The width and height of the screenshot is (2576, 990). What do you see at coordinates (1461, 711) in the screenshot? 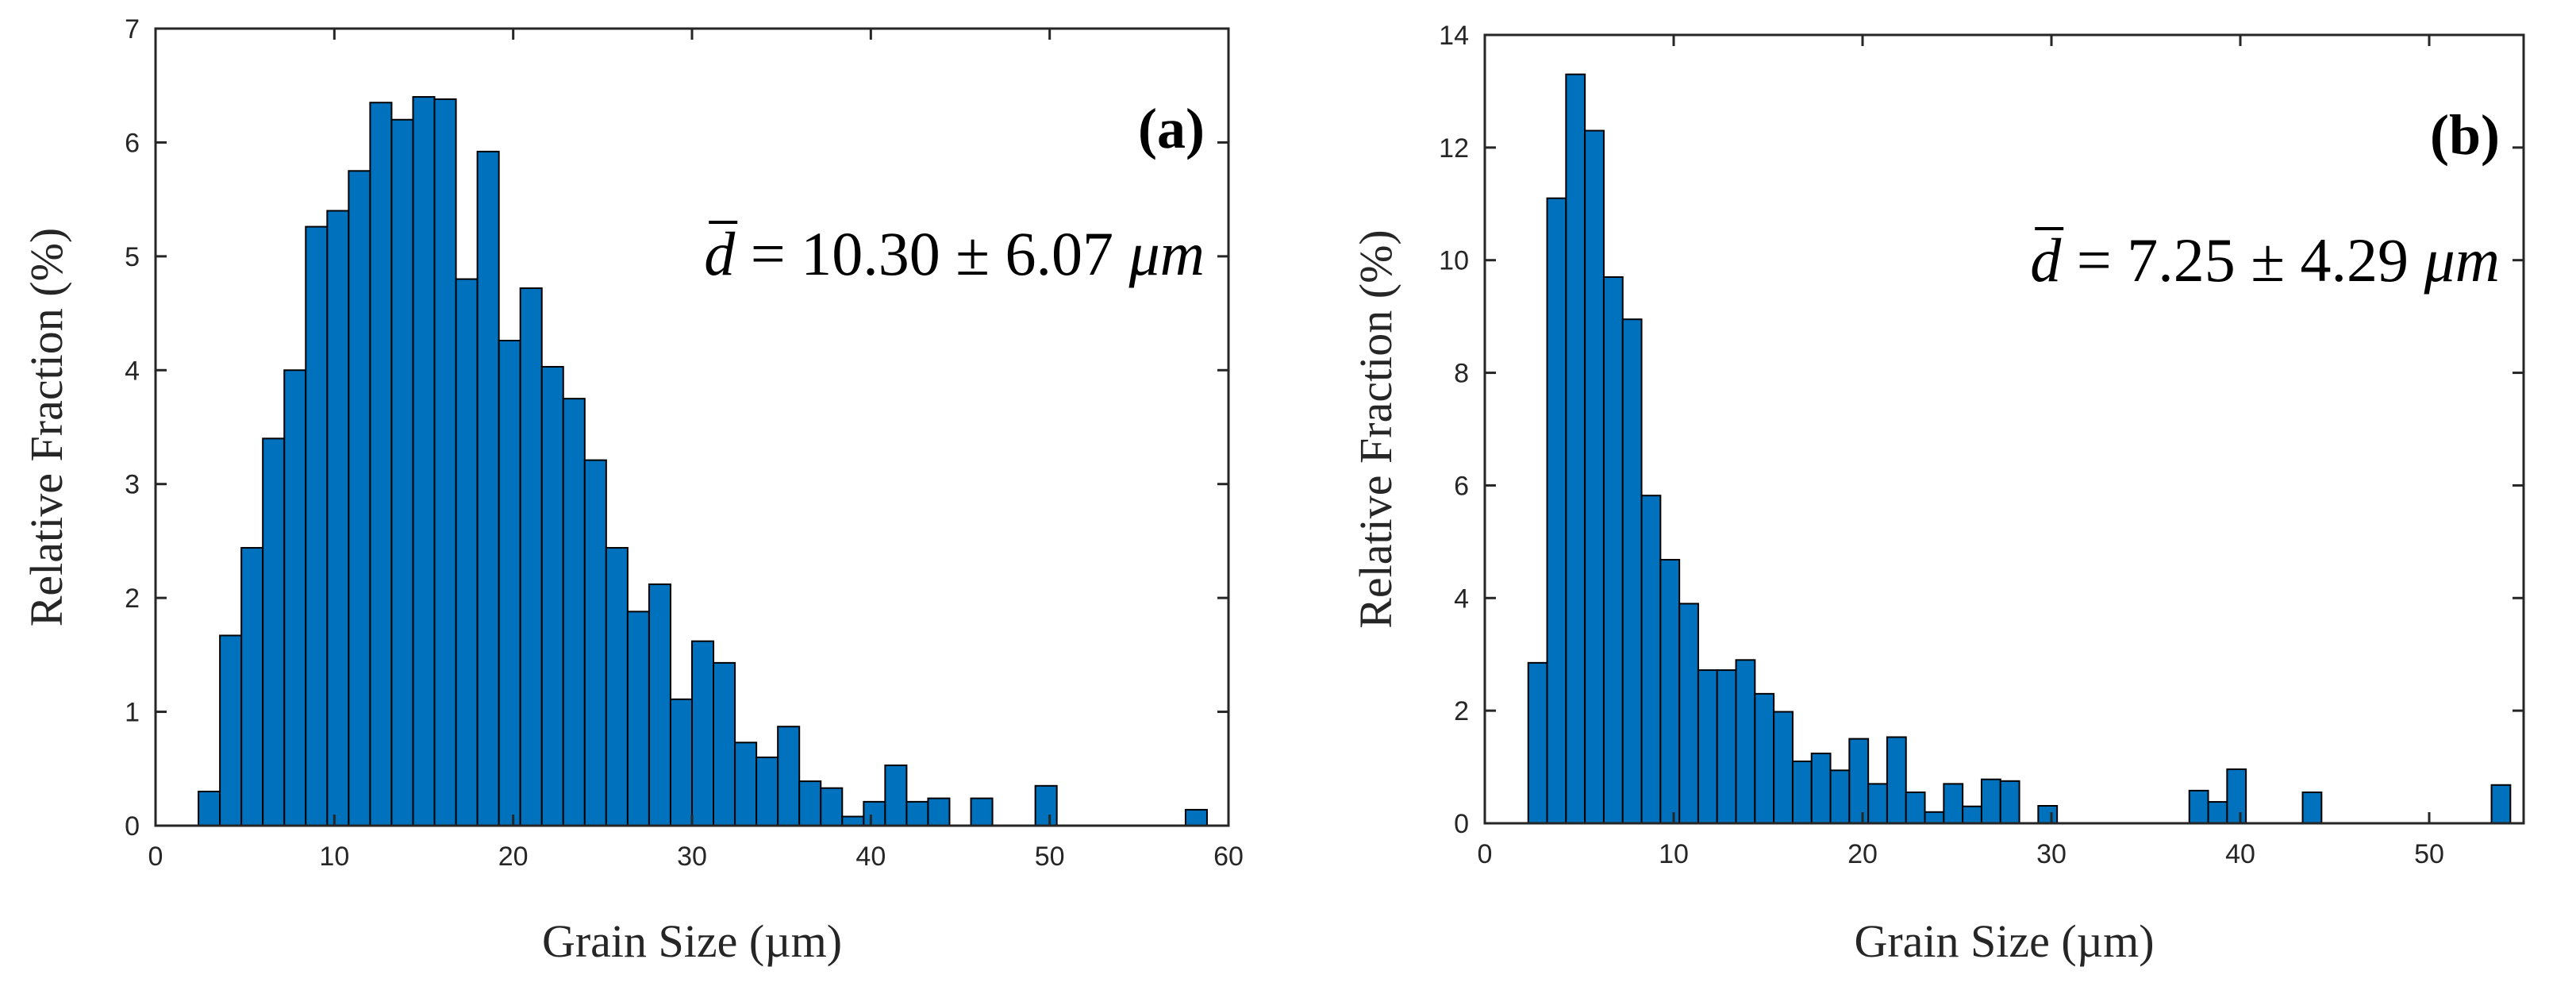
I see `y-tick-label: 2` at bounding box center [1461, 711].